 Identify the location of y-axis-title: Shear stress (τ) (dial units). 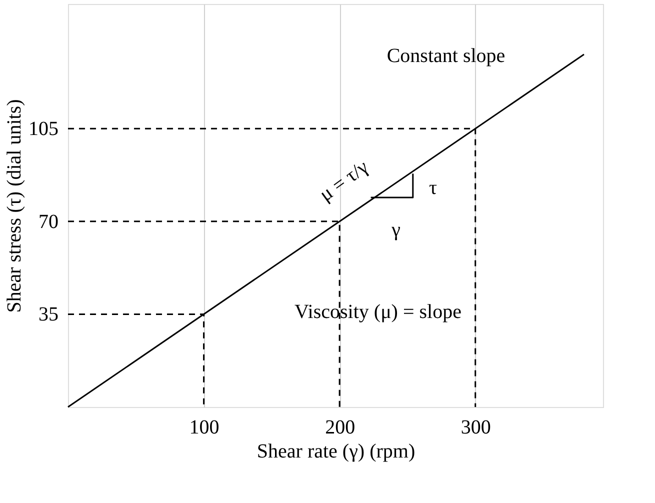
(15, 206).